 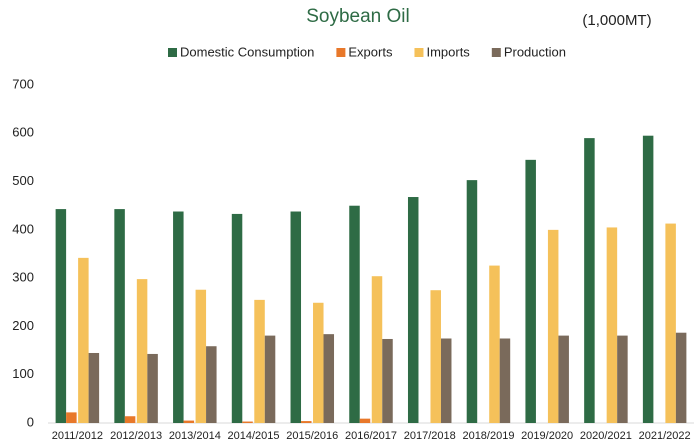 What do you see at coordinates (23, 373) in the screenshot?
I see `y-tick-label: 100` at bounding box center [23, 373].